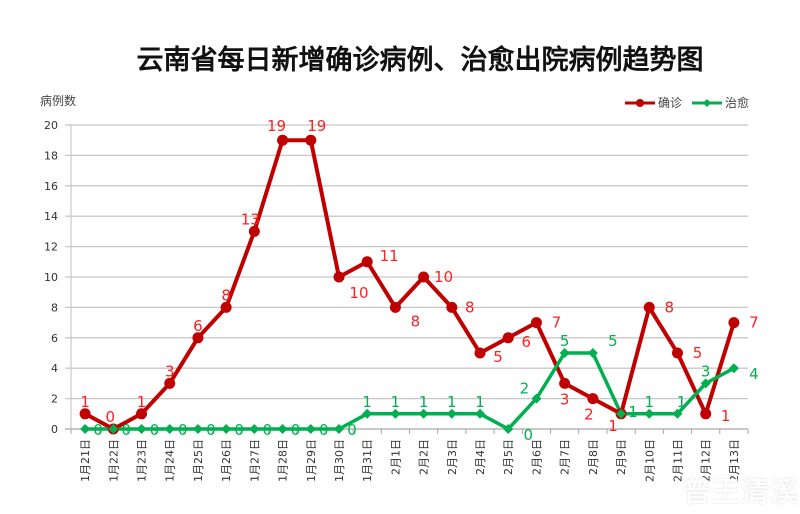  What do you see at coordinates (51, 247) in the screenshot?
I see `y-tick-label: 12` at bounding box center [51, 247].